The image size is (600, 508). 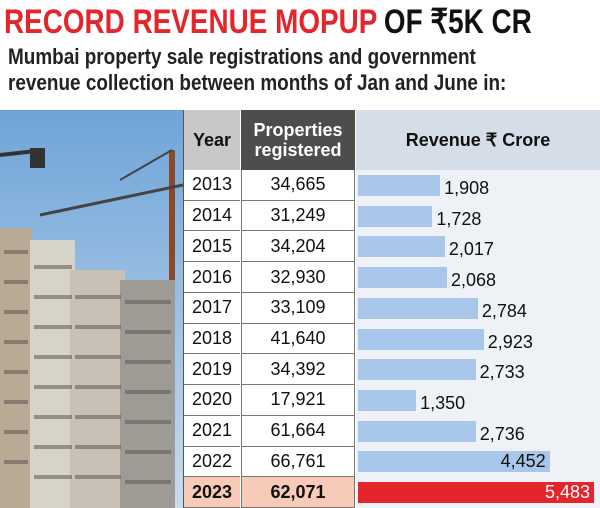 What do you see at coordinates (212, 308) in the screenshot?
I see `year-cell: 2017` at bounding box center [212, 308].